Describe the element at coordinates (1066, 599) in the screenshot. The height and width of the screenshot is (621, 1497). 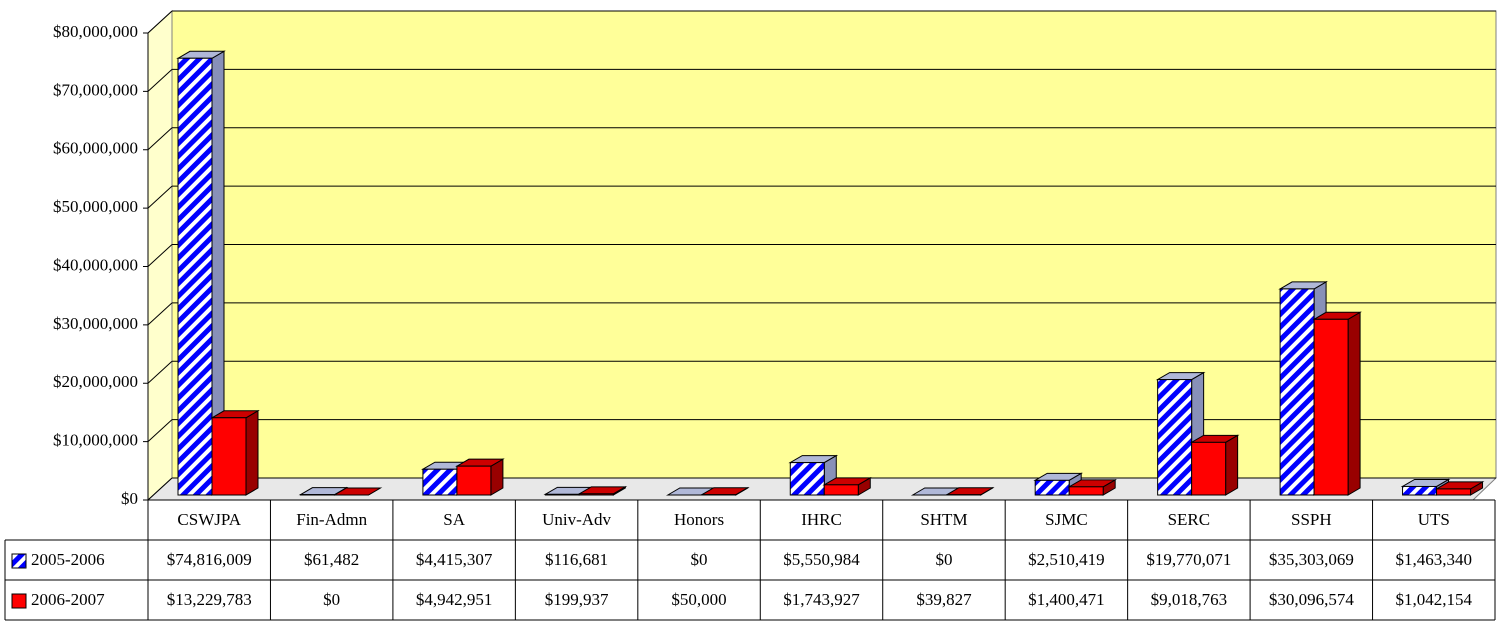
I see `data-label: $1,400,471` at that location.